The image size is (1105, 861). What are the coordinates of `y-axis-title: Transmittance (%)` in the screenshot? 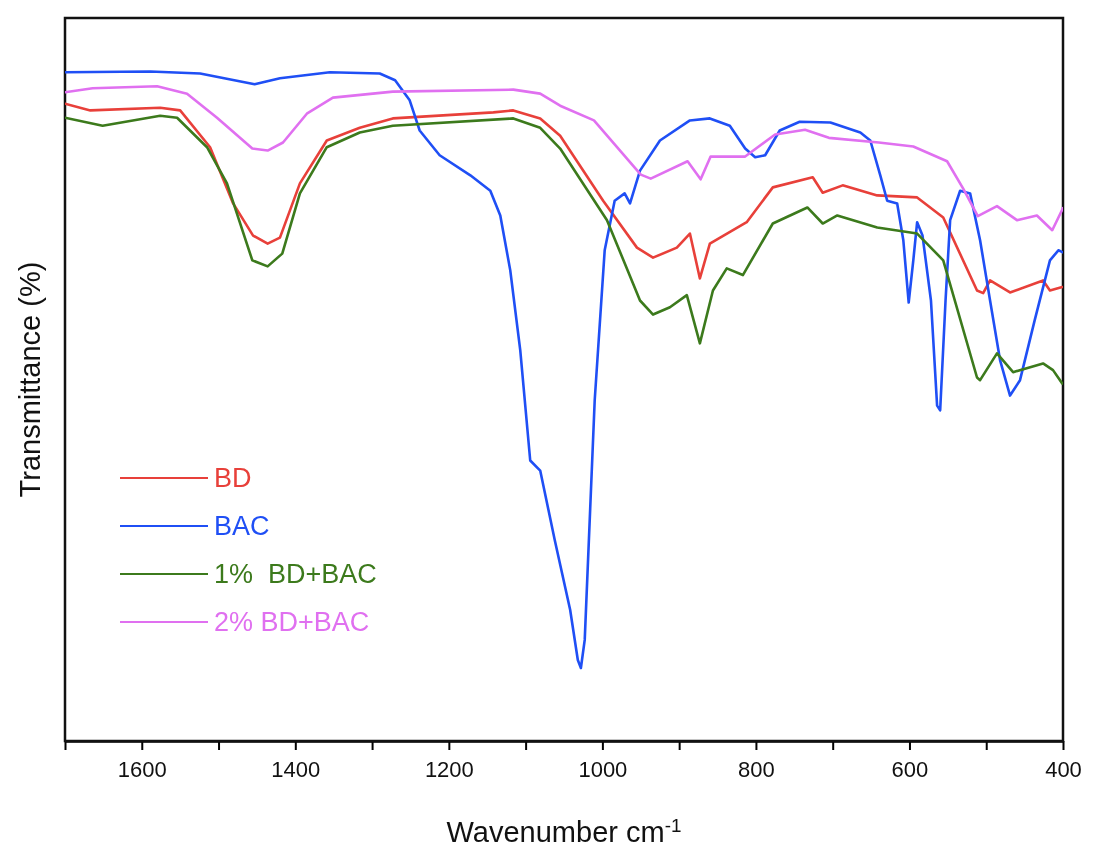 It's located at (30, 379).